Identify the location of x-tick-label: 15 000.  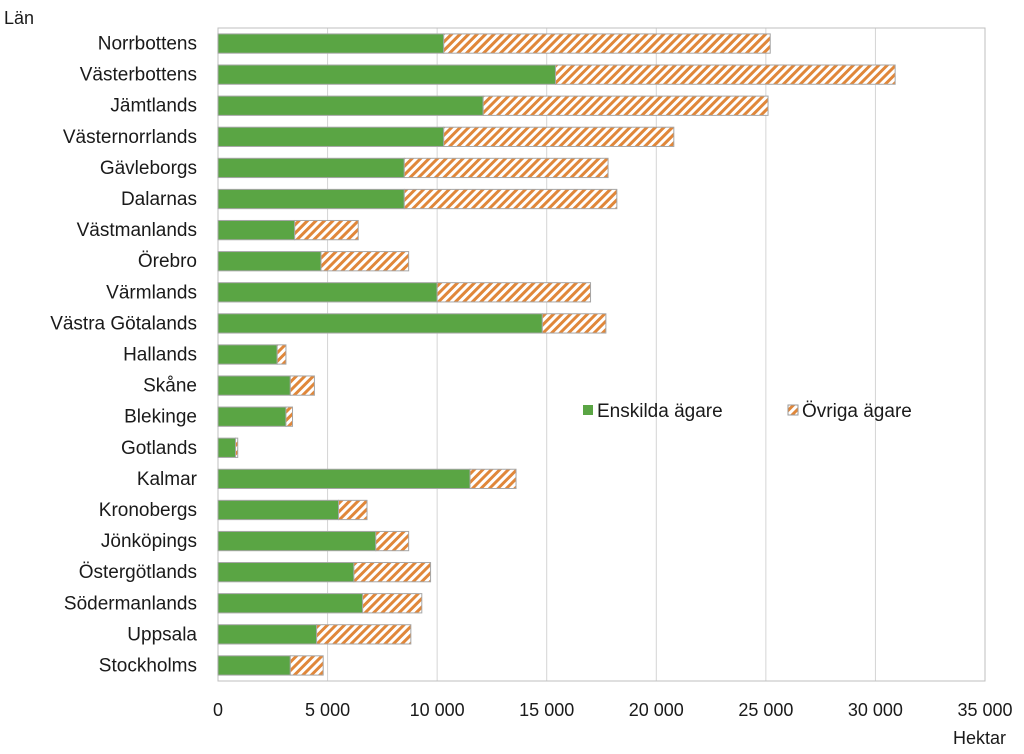
(546, 710).